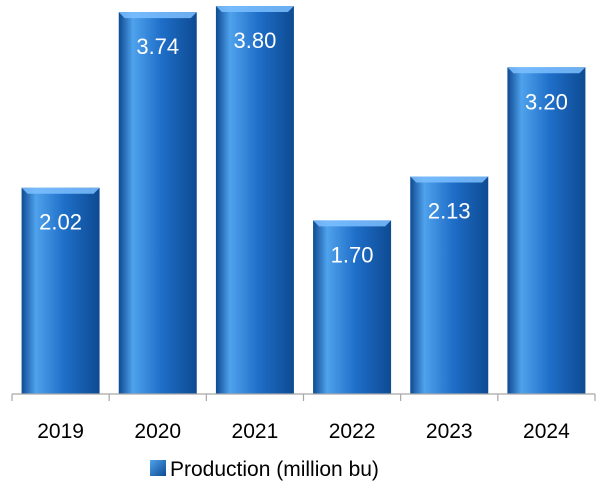  What do you see at coordinates (449, 431) in the screenshot?
I see `x-tick-label-2023: 2023` at bounding box center [449, 431].